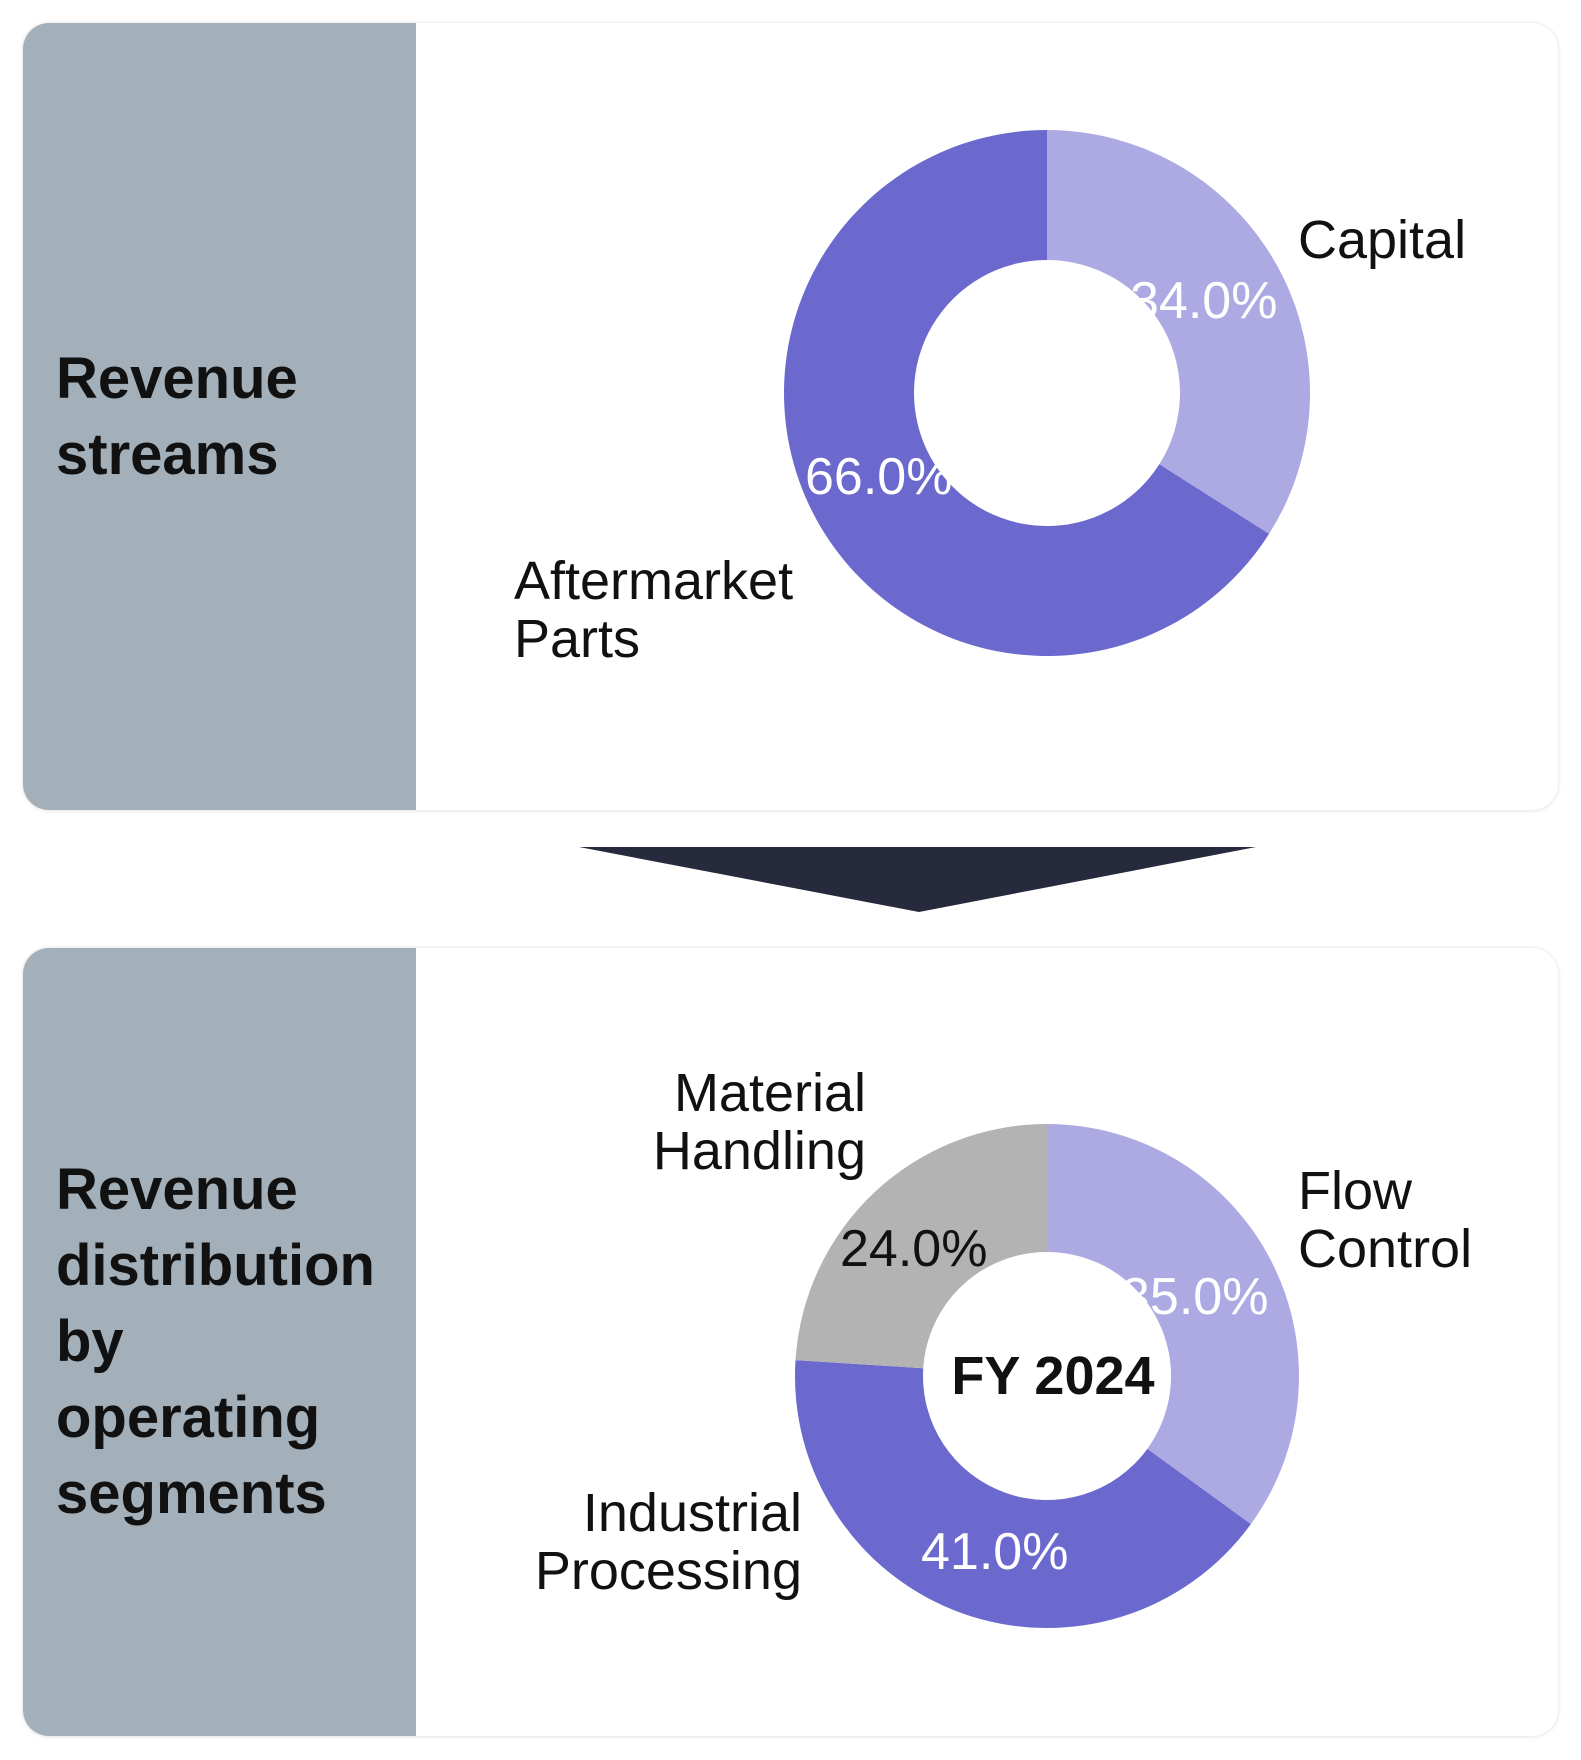 This screenshot has height=1760, width=1581. What do you see at coordinates (177, 417) in the screenshot?
I see `panel-title: Revenue streams` at bounding box center [177, 417].